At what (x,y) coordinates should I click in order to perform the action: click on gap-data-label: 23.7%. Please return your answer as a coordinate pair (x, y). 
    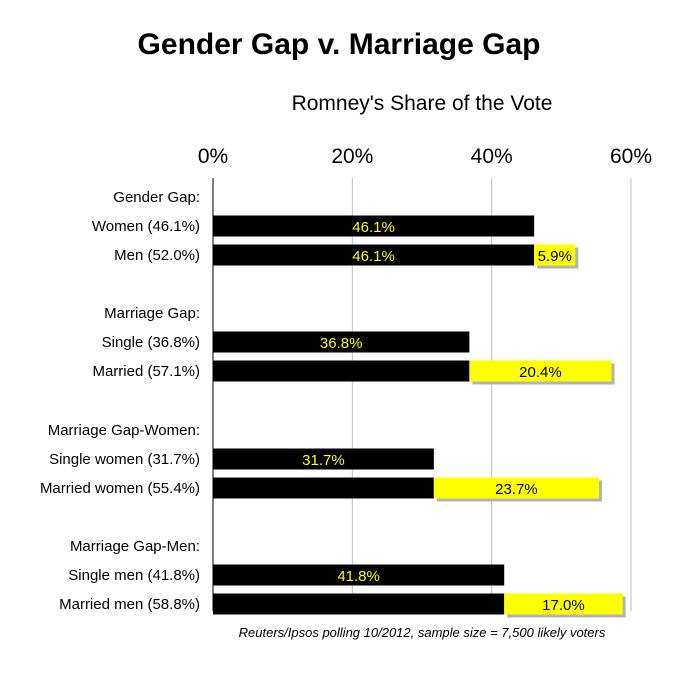
    Looking at the image, I should click on (516, 489).